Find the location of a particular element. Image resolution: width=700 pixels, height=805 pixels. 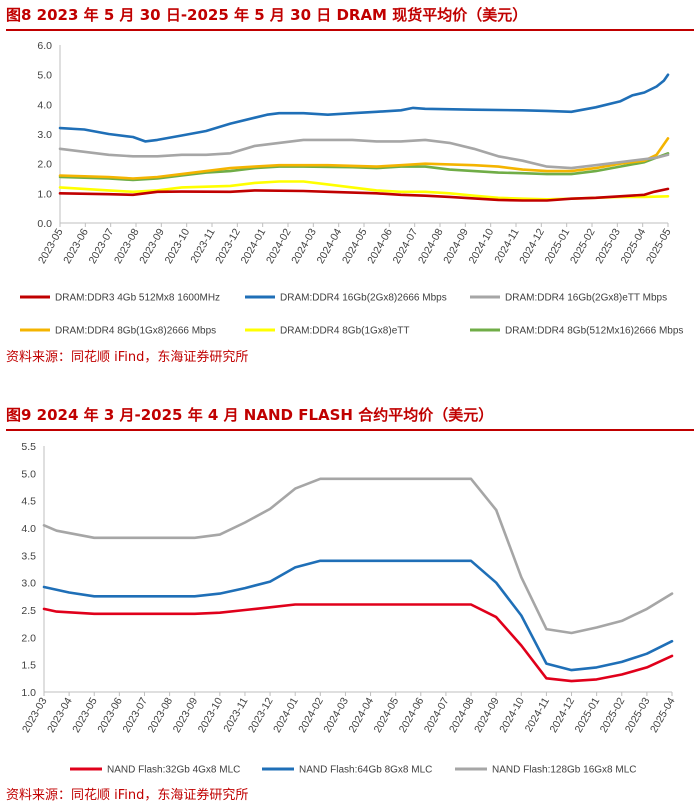

legend-label: DRAM:DDR4 16Gb(2Gx8)2666 Mbps is located at coordinates (363, 298).